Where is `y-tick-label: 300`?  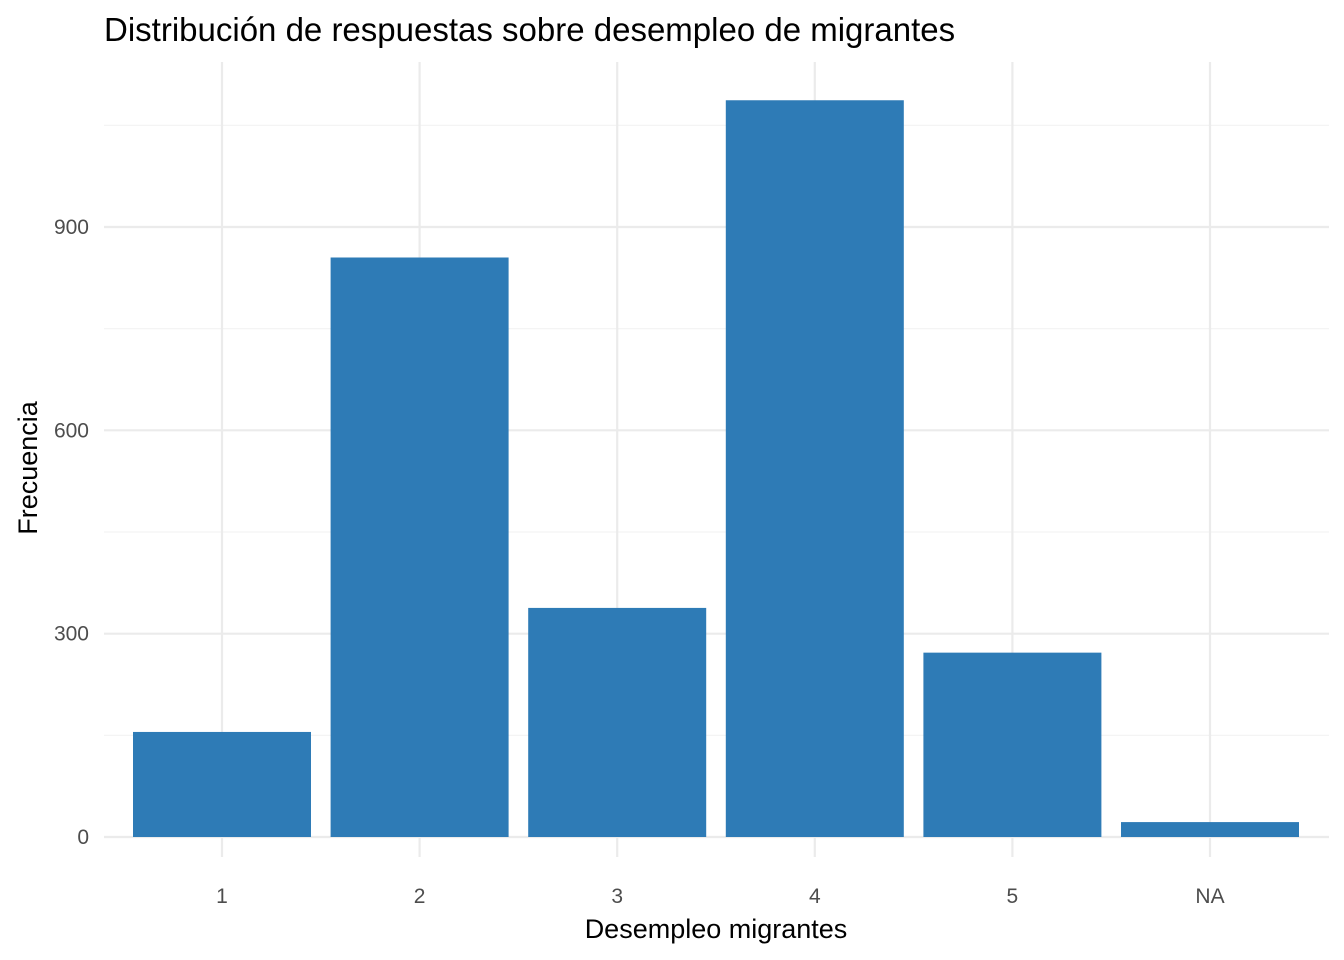 y-tick-label: 300 is located at coordinates (71, 634).